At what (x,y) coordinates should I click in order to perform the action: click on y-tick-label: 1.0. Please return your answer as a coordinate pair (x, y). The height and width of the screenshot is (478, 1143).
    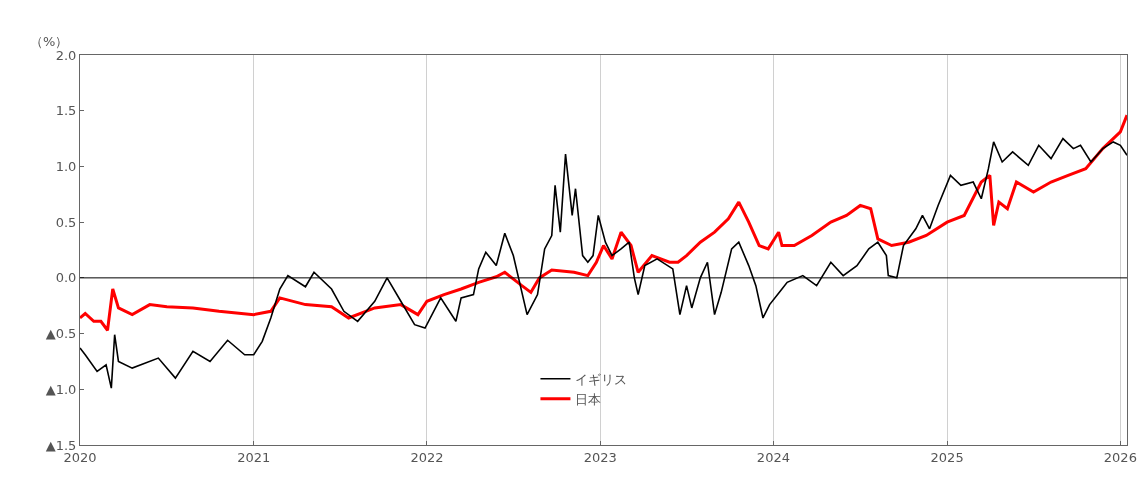
    Looking at the image, I should click on (66, 166).